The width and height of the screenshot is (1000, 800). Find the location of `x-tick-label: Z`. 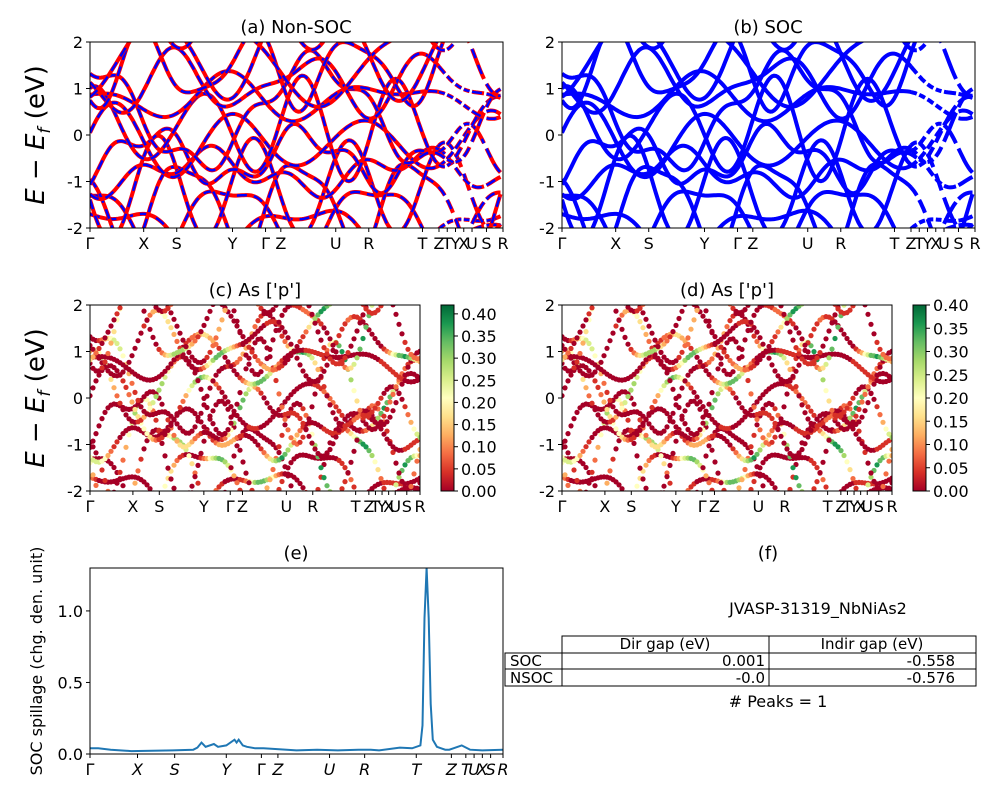

x-tick-label: Z is located at coordinates (280, 243).